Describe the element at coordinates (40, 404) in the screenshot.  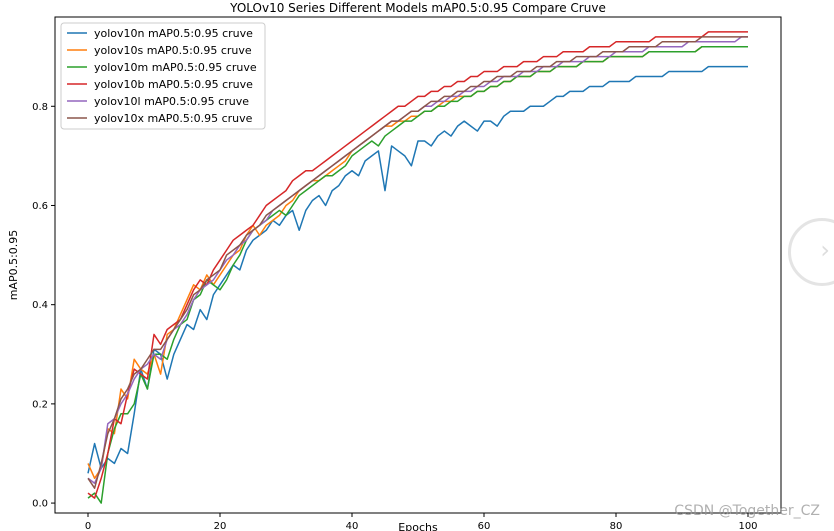
I see `y-tick-label: 0.2` at that location.